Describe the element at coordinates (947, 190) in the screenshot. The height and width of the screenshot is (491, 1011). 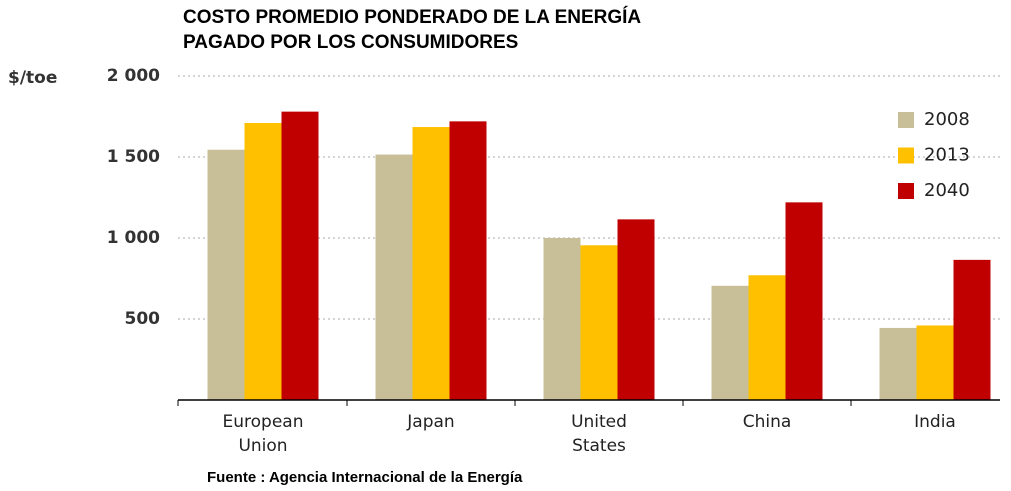
I see `legend-label: 2040` at that location.